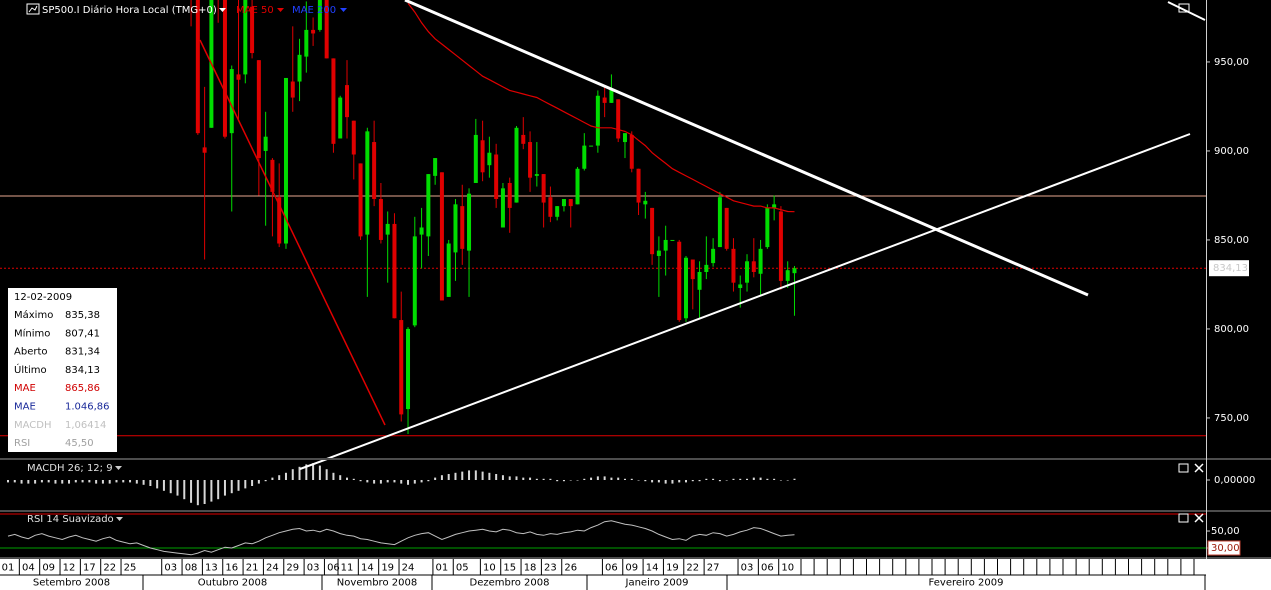  I want to click on month-label: Setembro 2008, so click(71, 583).